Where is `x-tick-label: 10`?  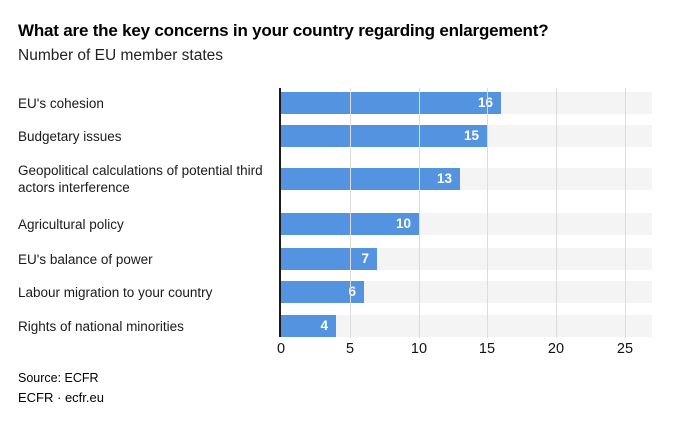
x-tick-label: 10 is located at coordinates (419, 349).